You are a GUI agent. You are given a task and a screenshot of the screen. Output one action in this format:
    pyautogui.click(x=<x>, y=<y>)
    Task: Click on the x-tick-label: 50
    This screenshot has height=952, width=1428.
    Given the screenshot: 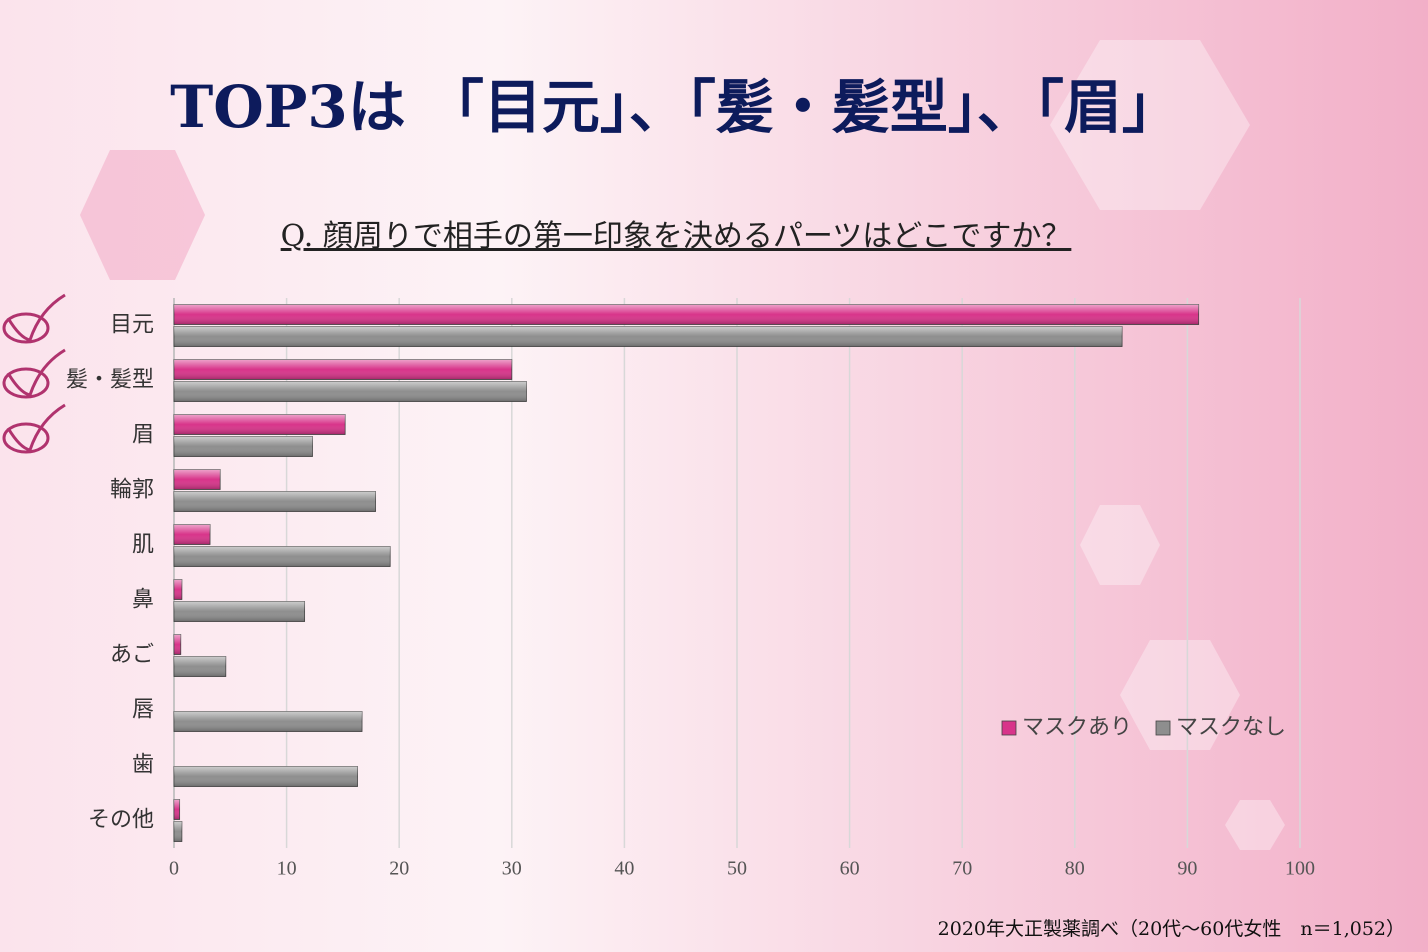 What is the action you would take?
    pyautogui.click(x=737, y=869)
    